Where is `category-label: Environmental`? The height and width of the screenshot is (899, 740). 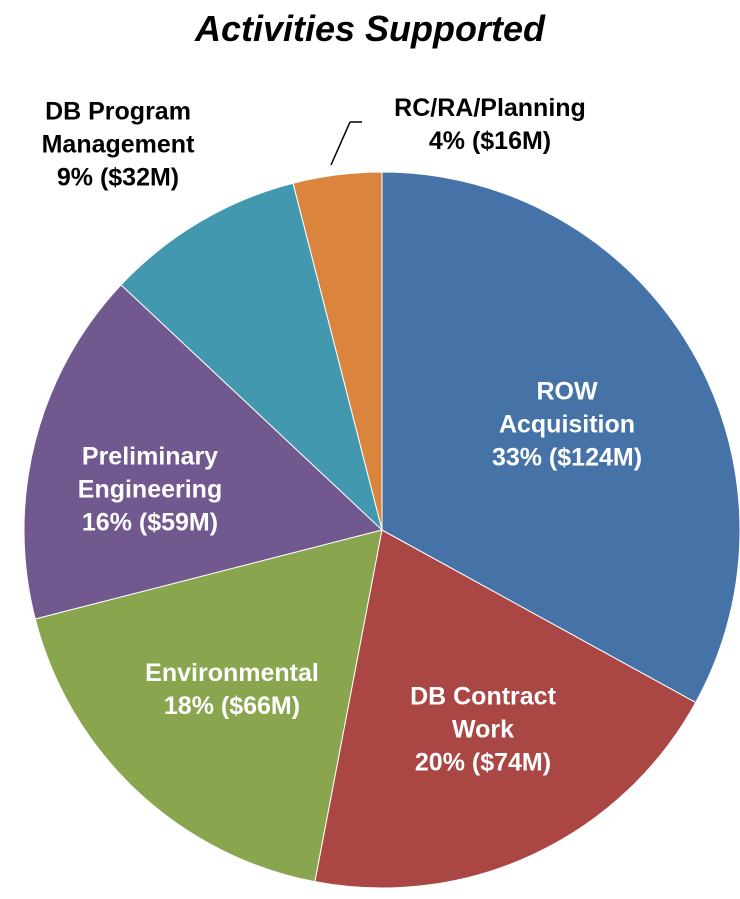 category-label: Environmental is located at coordinates (232, 673).